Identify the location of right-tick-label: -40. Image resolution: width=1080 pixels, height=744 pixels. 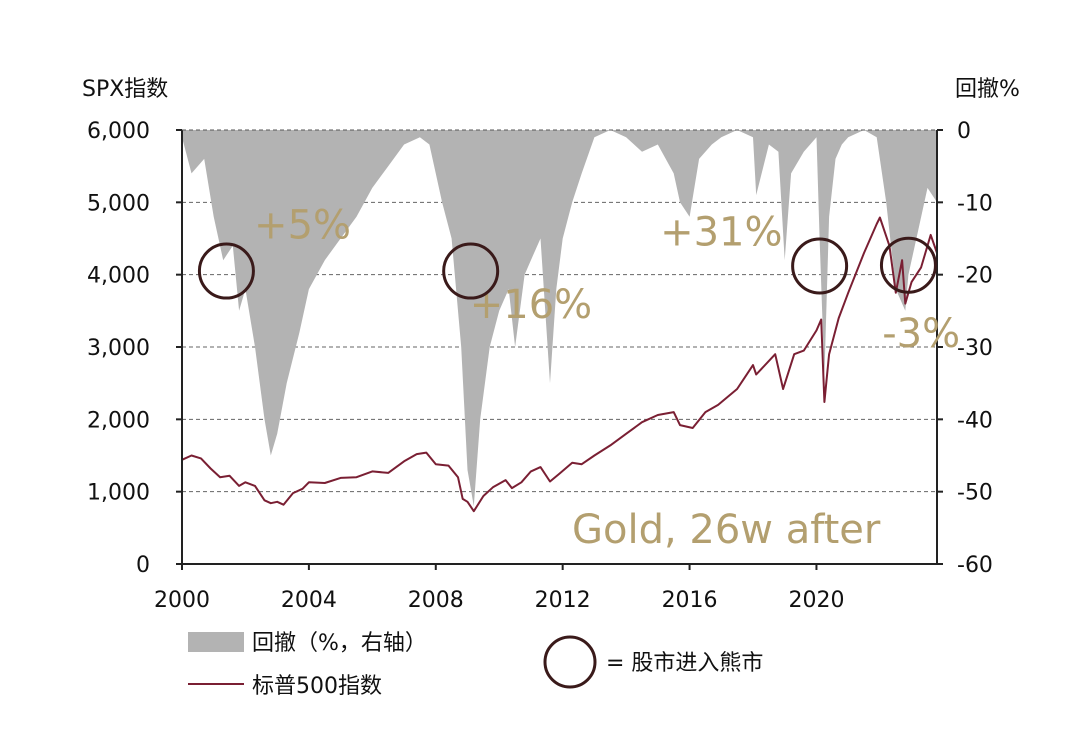
(975, 420).